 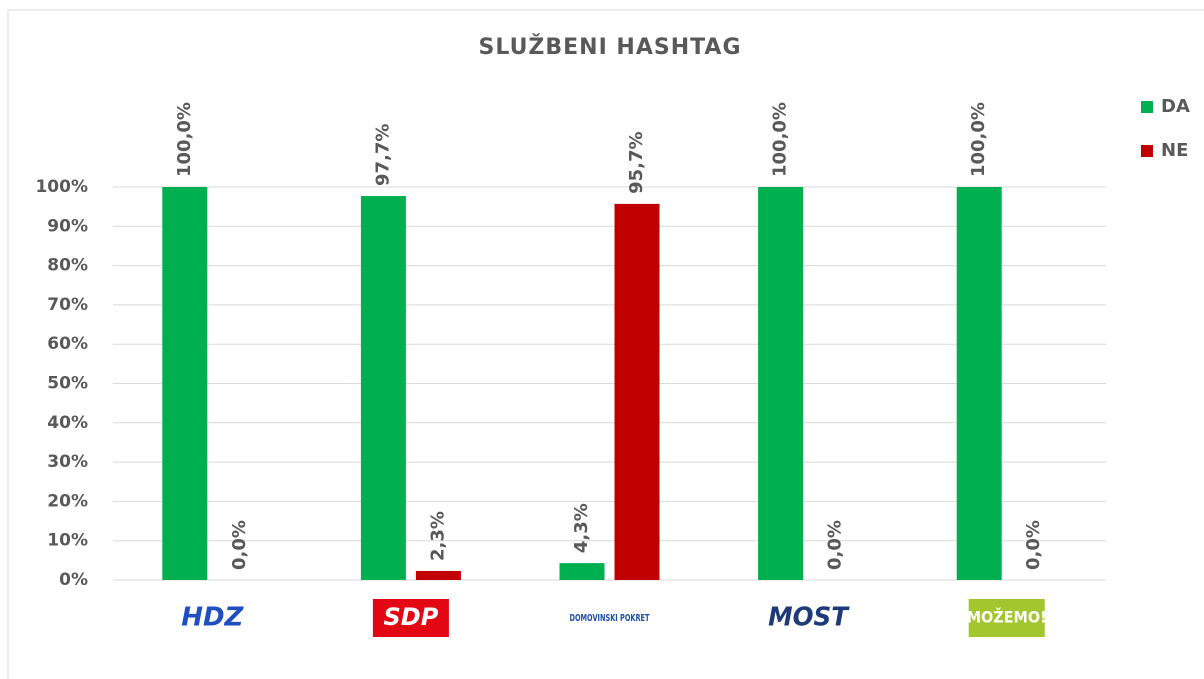 I want to click on legend-label: NE, so click(x=1174, y=150).